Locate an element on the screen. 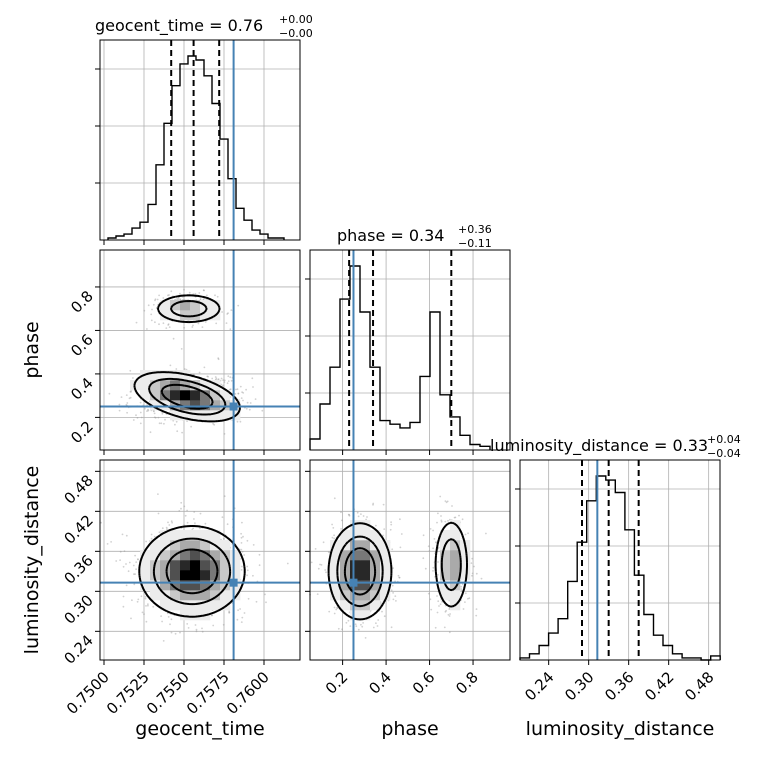 The height and width of the screenshot is (760, 760). tick-label-y-luminosity_distance: 0.48 is located at coordinates (78, 489).